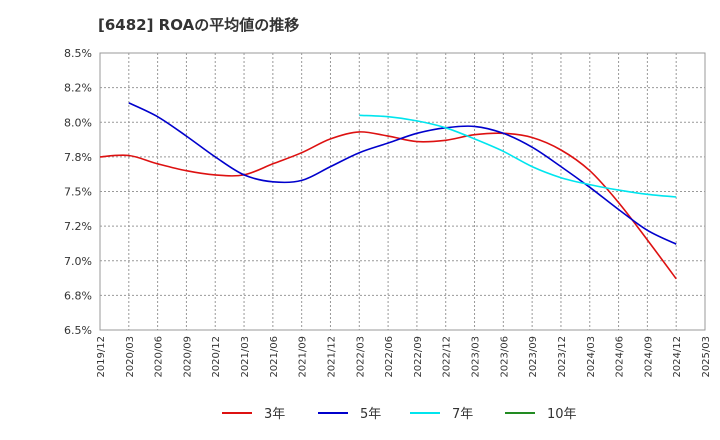  I want to click on chart-title: [6482] ROAの平均値の推移, so click(199, 25).